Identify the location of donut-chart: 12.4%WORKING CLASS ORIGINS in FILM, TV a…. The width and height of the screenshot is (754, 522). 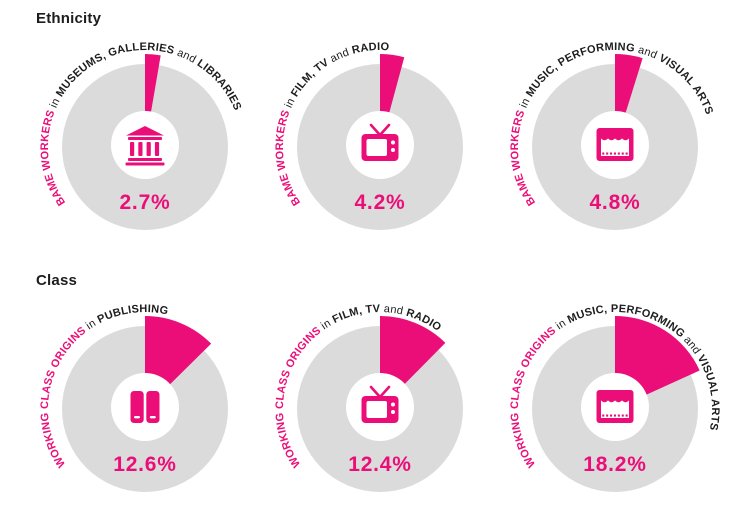
(368, 397).